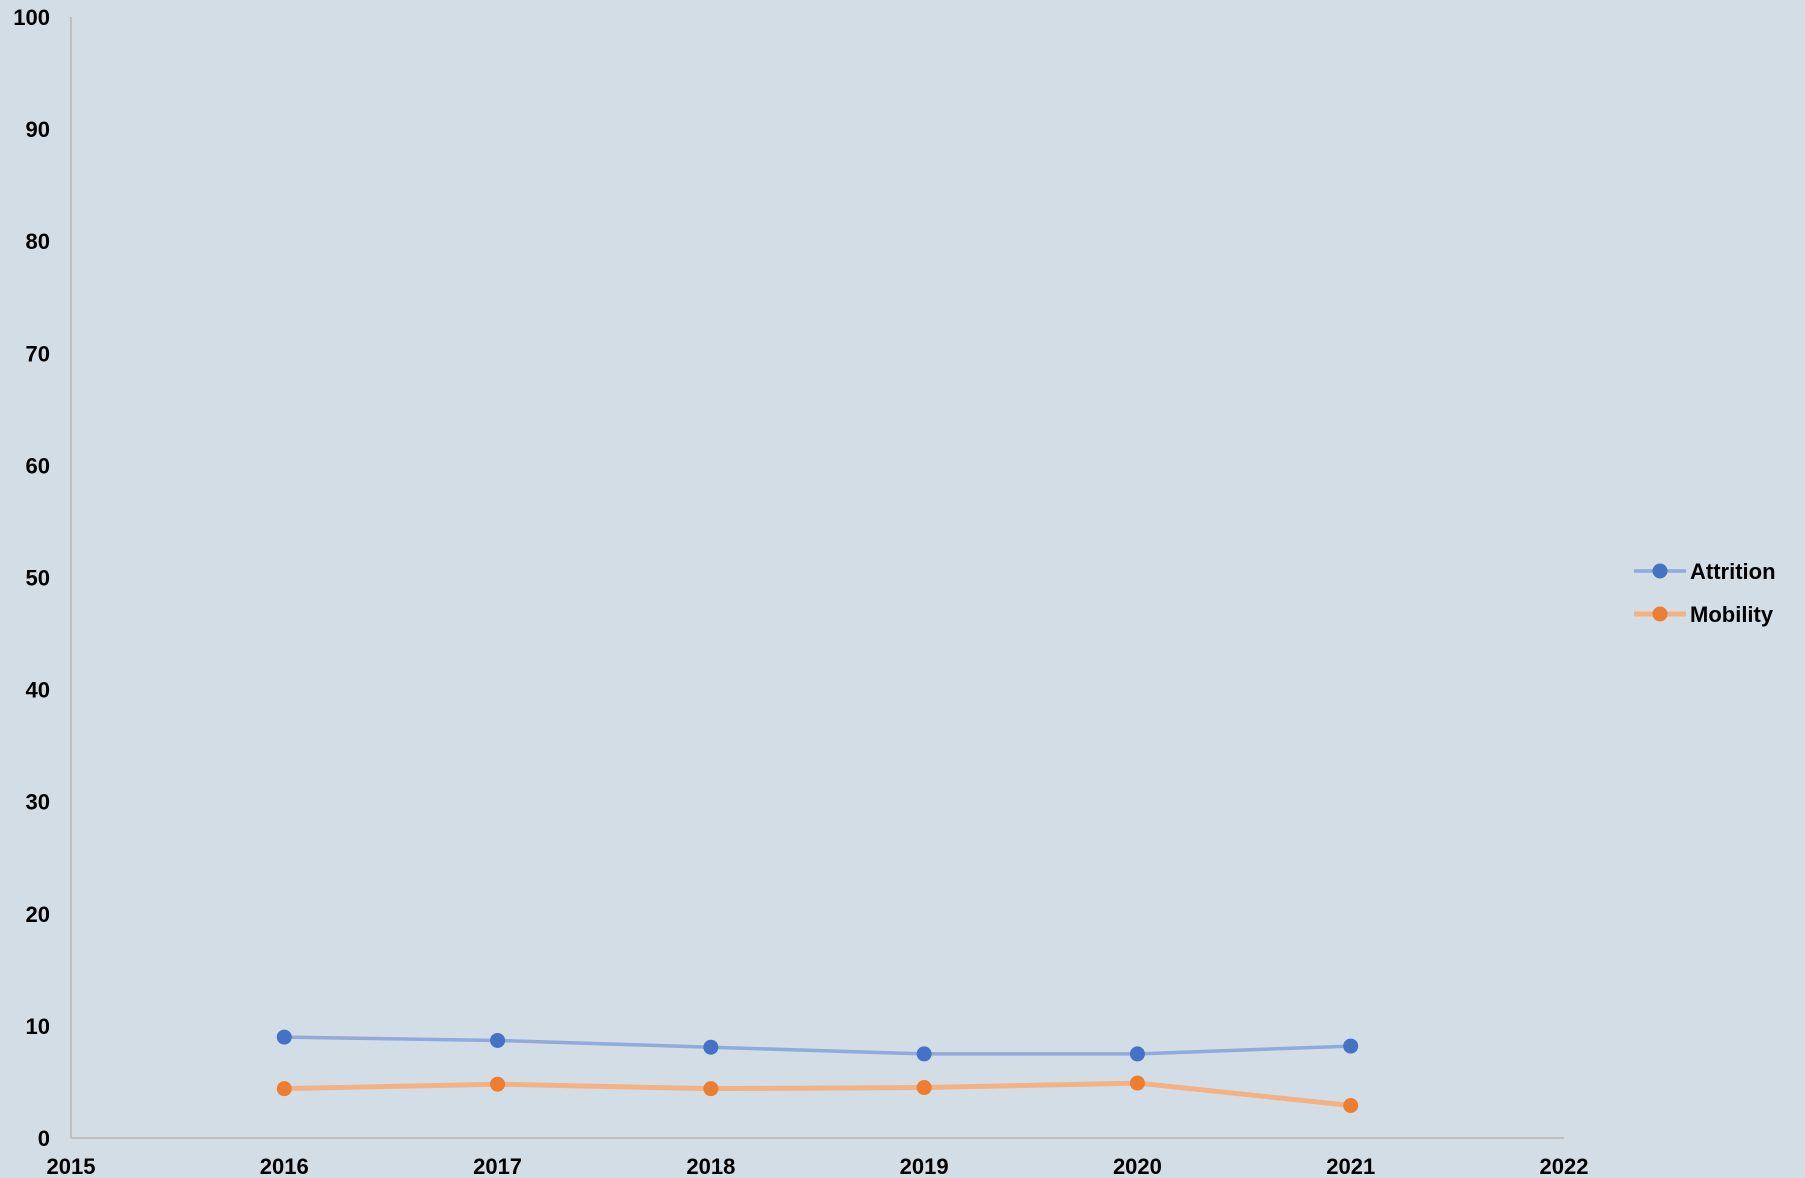  I want to click on legend-marker-mobility, so click(1660, 614).